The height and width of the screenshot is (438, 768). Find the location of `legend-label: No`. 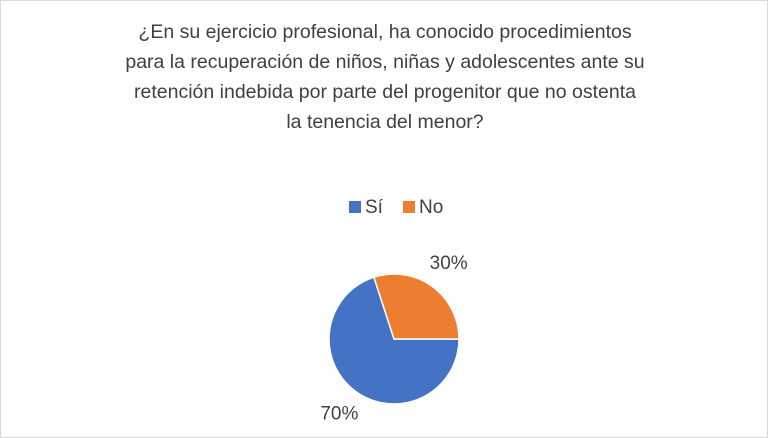

legend-label: No is located at coordinates (431, 207).